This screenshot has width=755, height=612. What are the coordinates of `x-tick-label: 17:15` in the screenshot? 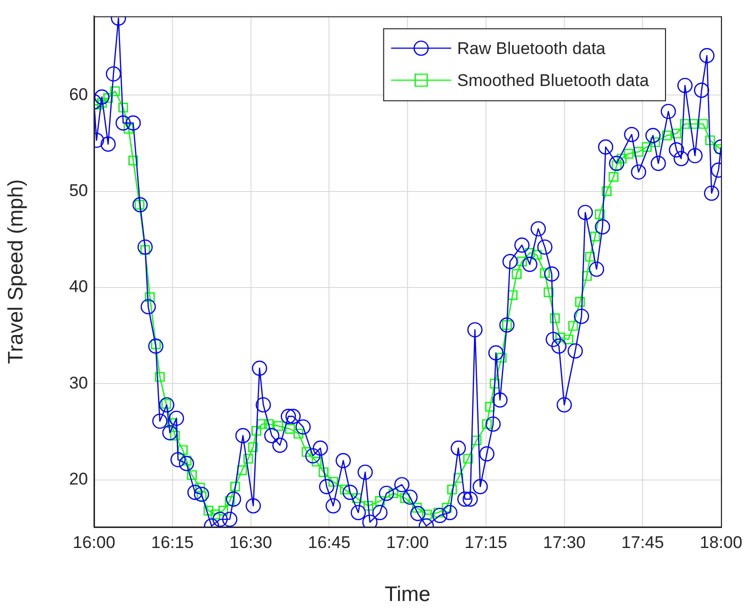 It's located at (486, 542).